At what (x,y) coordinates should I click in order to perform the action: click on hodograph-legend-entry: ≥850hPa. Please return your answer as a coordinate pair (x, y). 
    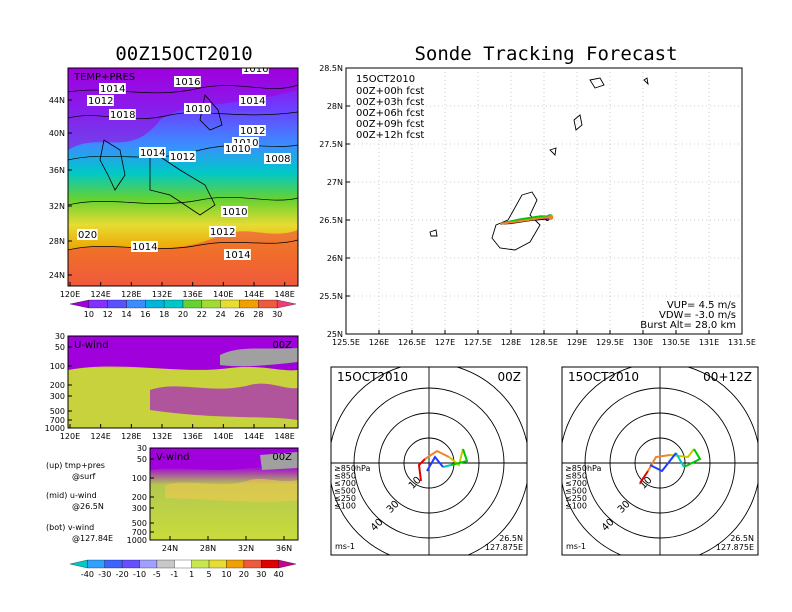
    Looking at the image, I should click on (583, 468).